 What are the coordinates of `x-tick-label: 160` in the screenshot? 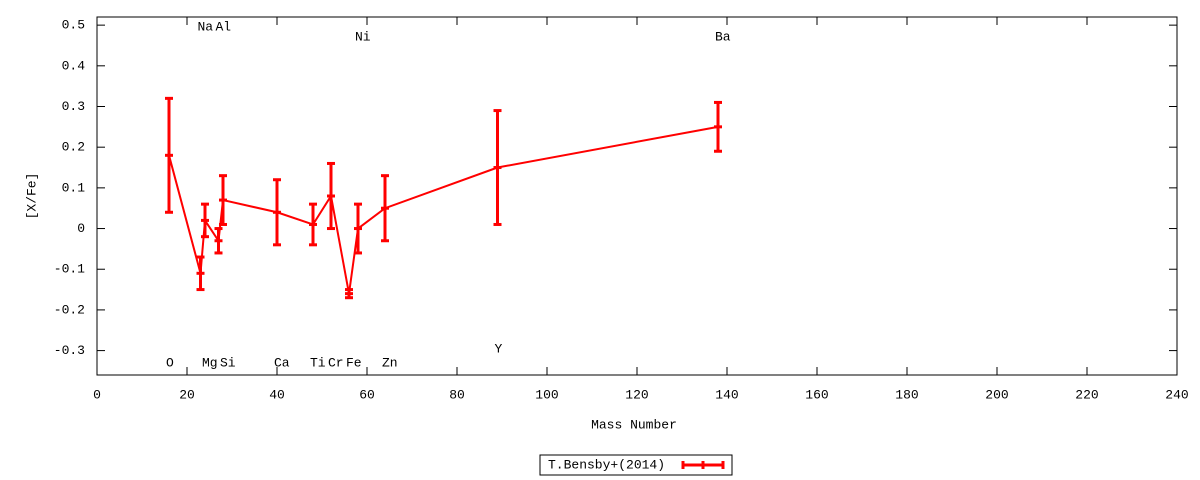 It's located at (816, 394).